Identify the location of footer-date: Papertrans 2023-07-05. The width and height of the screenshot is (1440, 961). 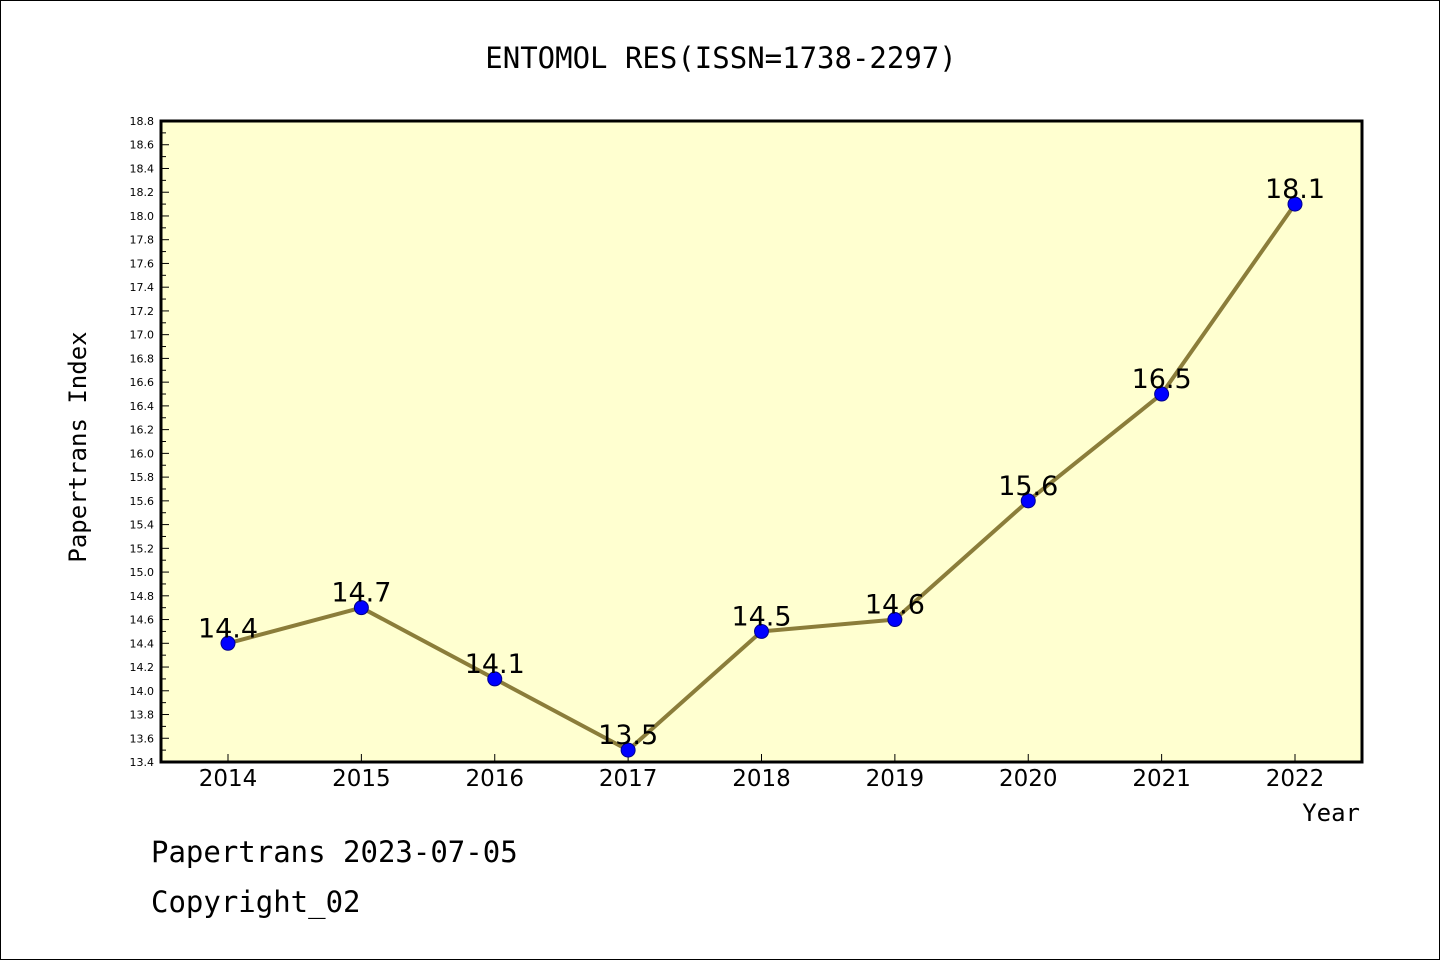
(334, 852).